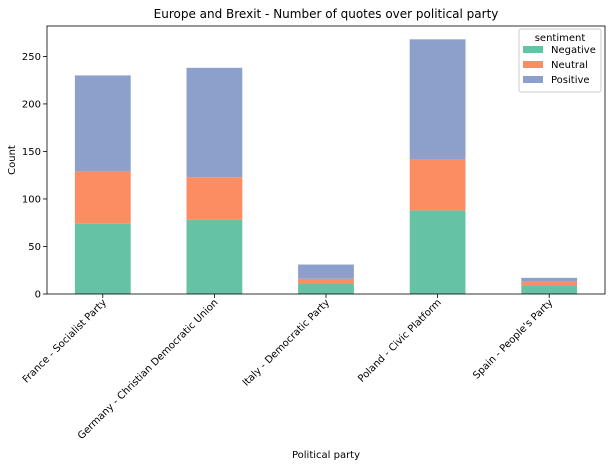 This screenshot has width=612, height=466. I want to click on x-axis-title: Political party, so click(326, 455).